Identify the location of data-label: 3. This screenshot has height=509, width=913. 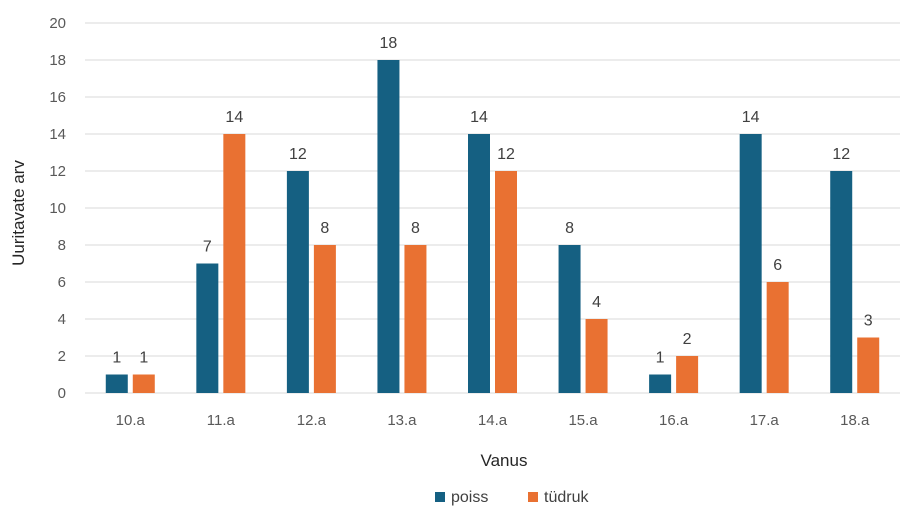
(868, 321).